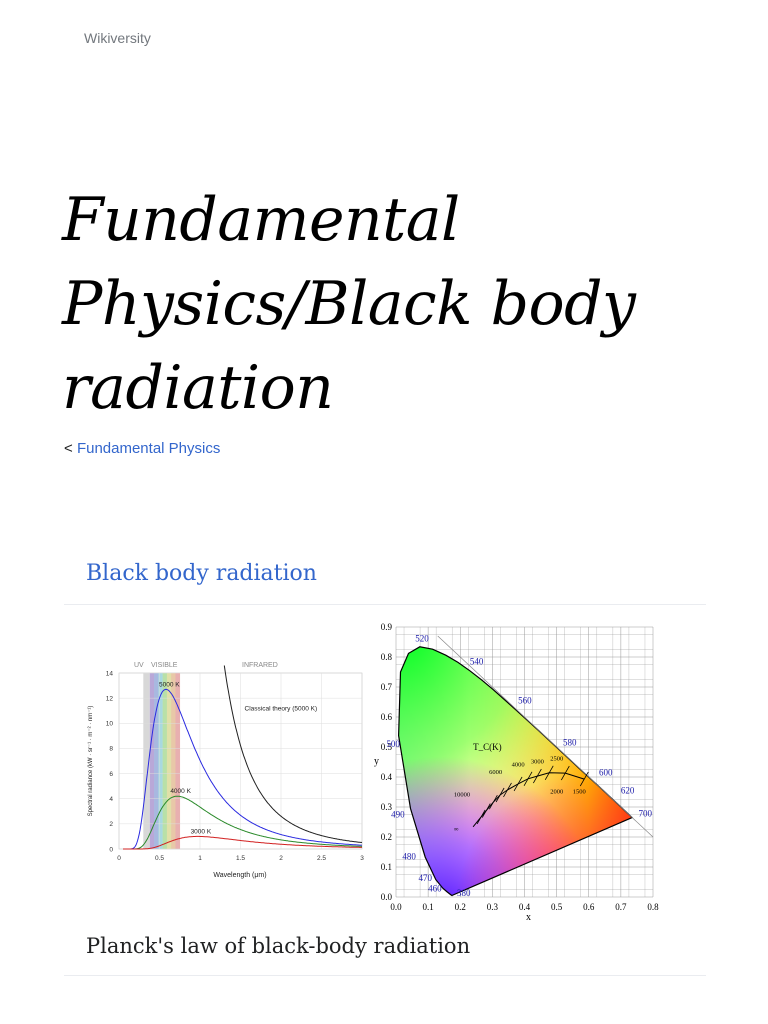  Describe the element at coordinates (239, 875) in the screenshot. I see `x-axis-label: Wavelength (μm)` at that location.